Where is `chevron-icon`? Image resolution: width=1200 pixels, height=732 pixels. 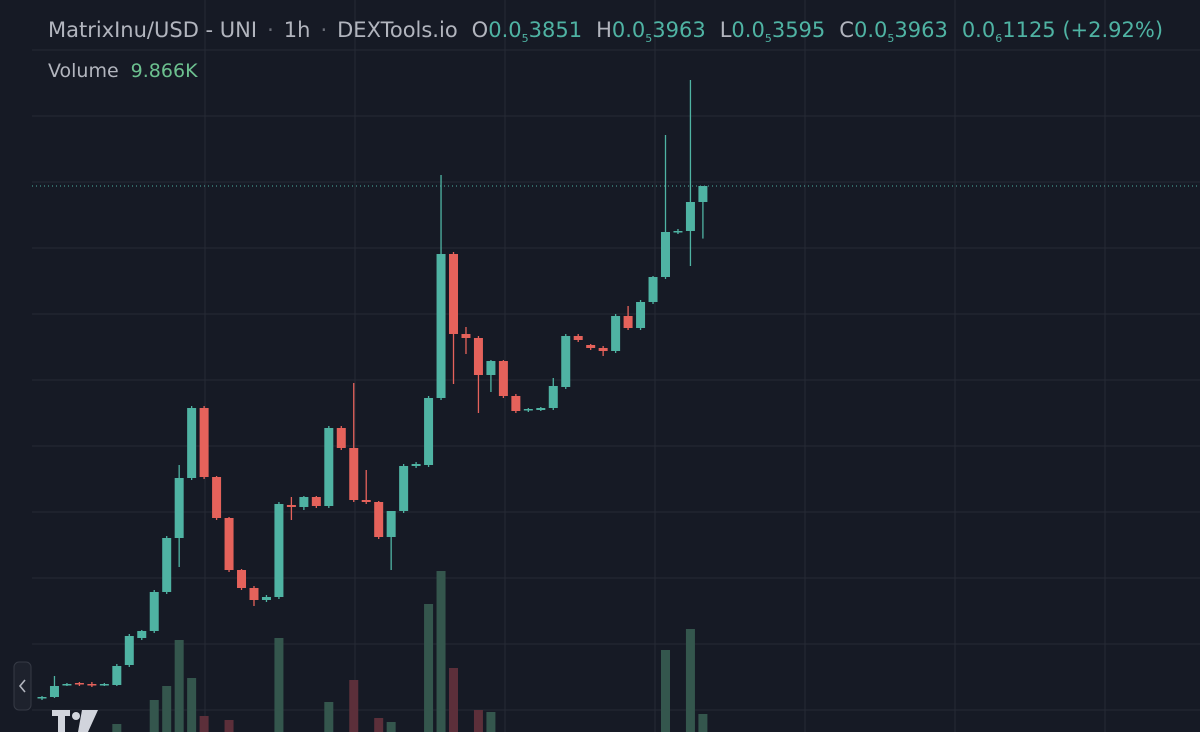
chevron-icon is located at coordinates (22, 686).